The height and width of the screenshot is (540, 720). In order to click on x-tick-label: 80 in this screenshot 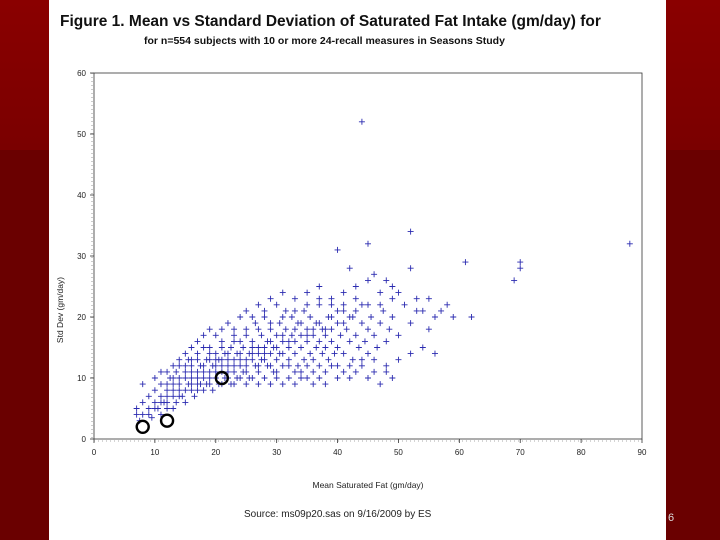, I will do `click(581, 452)`.